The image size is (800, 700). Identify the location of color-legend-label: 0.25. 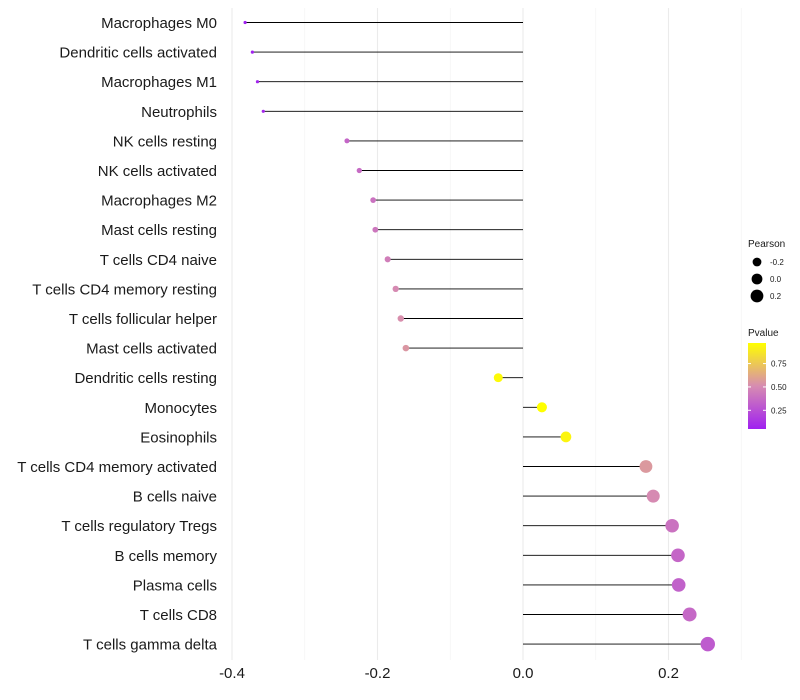
(779, 410).